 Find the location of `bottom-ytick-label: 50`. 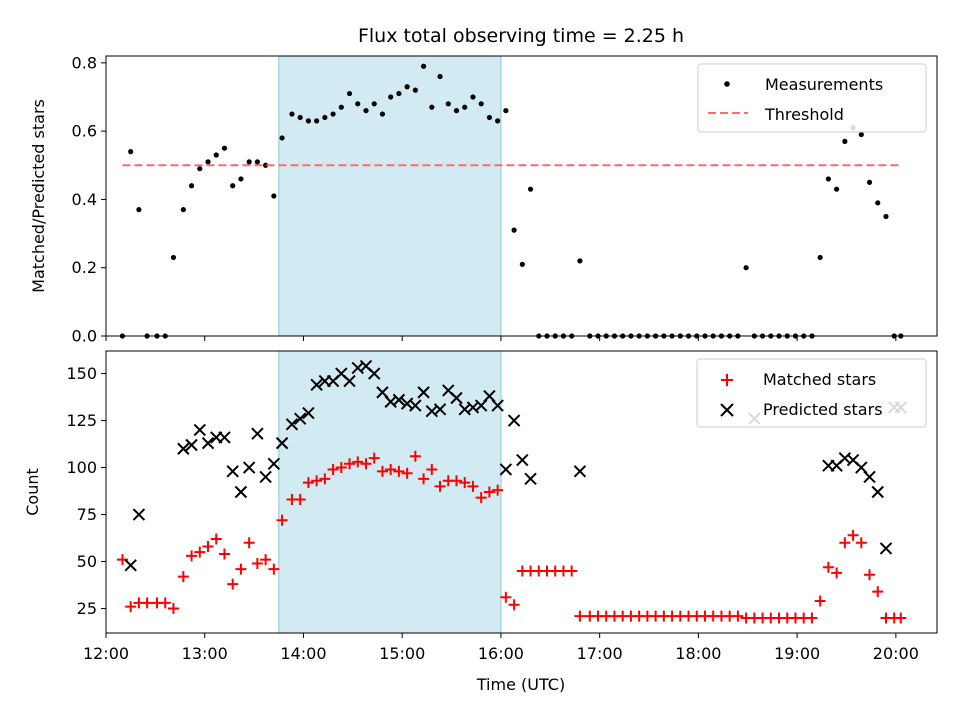

bottom-ytick-label: 50 is located at coordinates (87, 561).